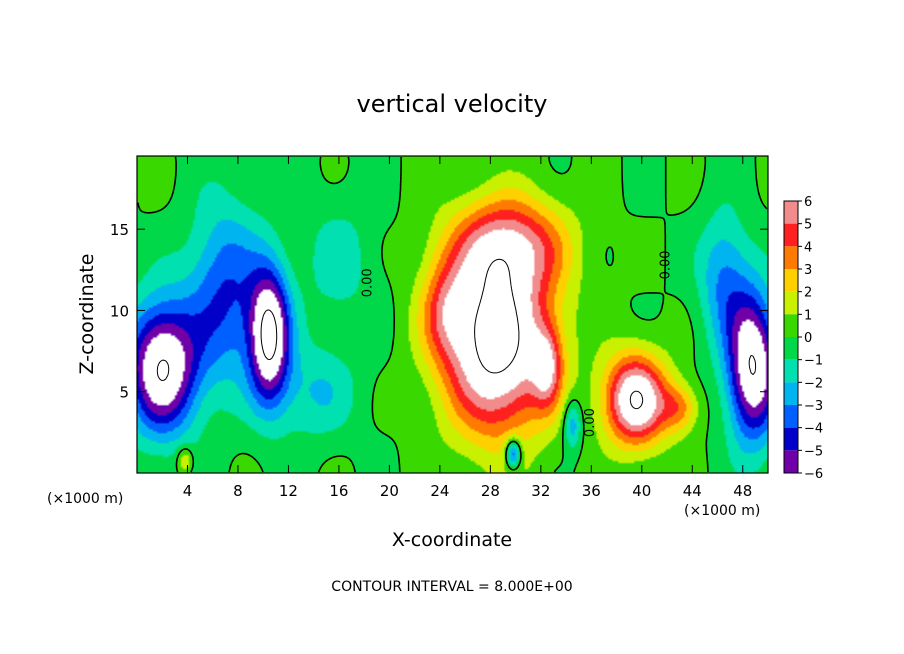  Describe the element at coordinates (813, 383) in the screenshot. I see `colorbar-label: −2` at that location.